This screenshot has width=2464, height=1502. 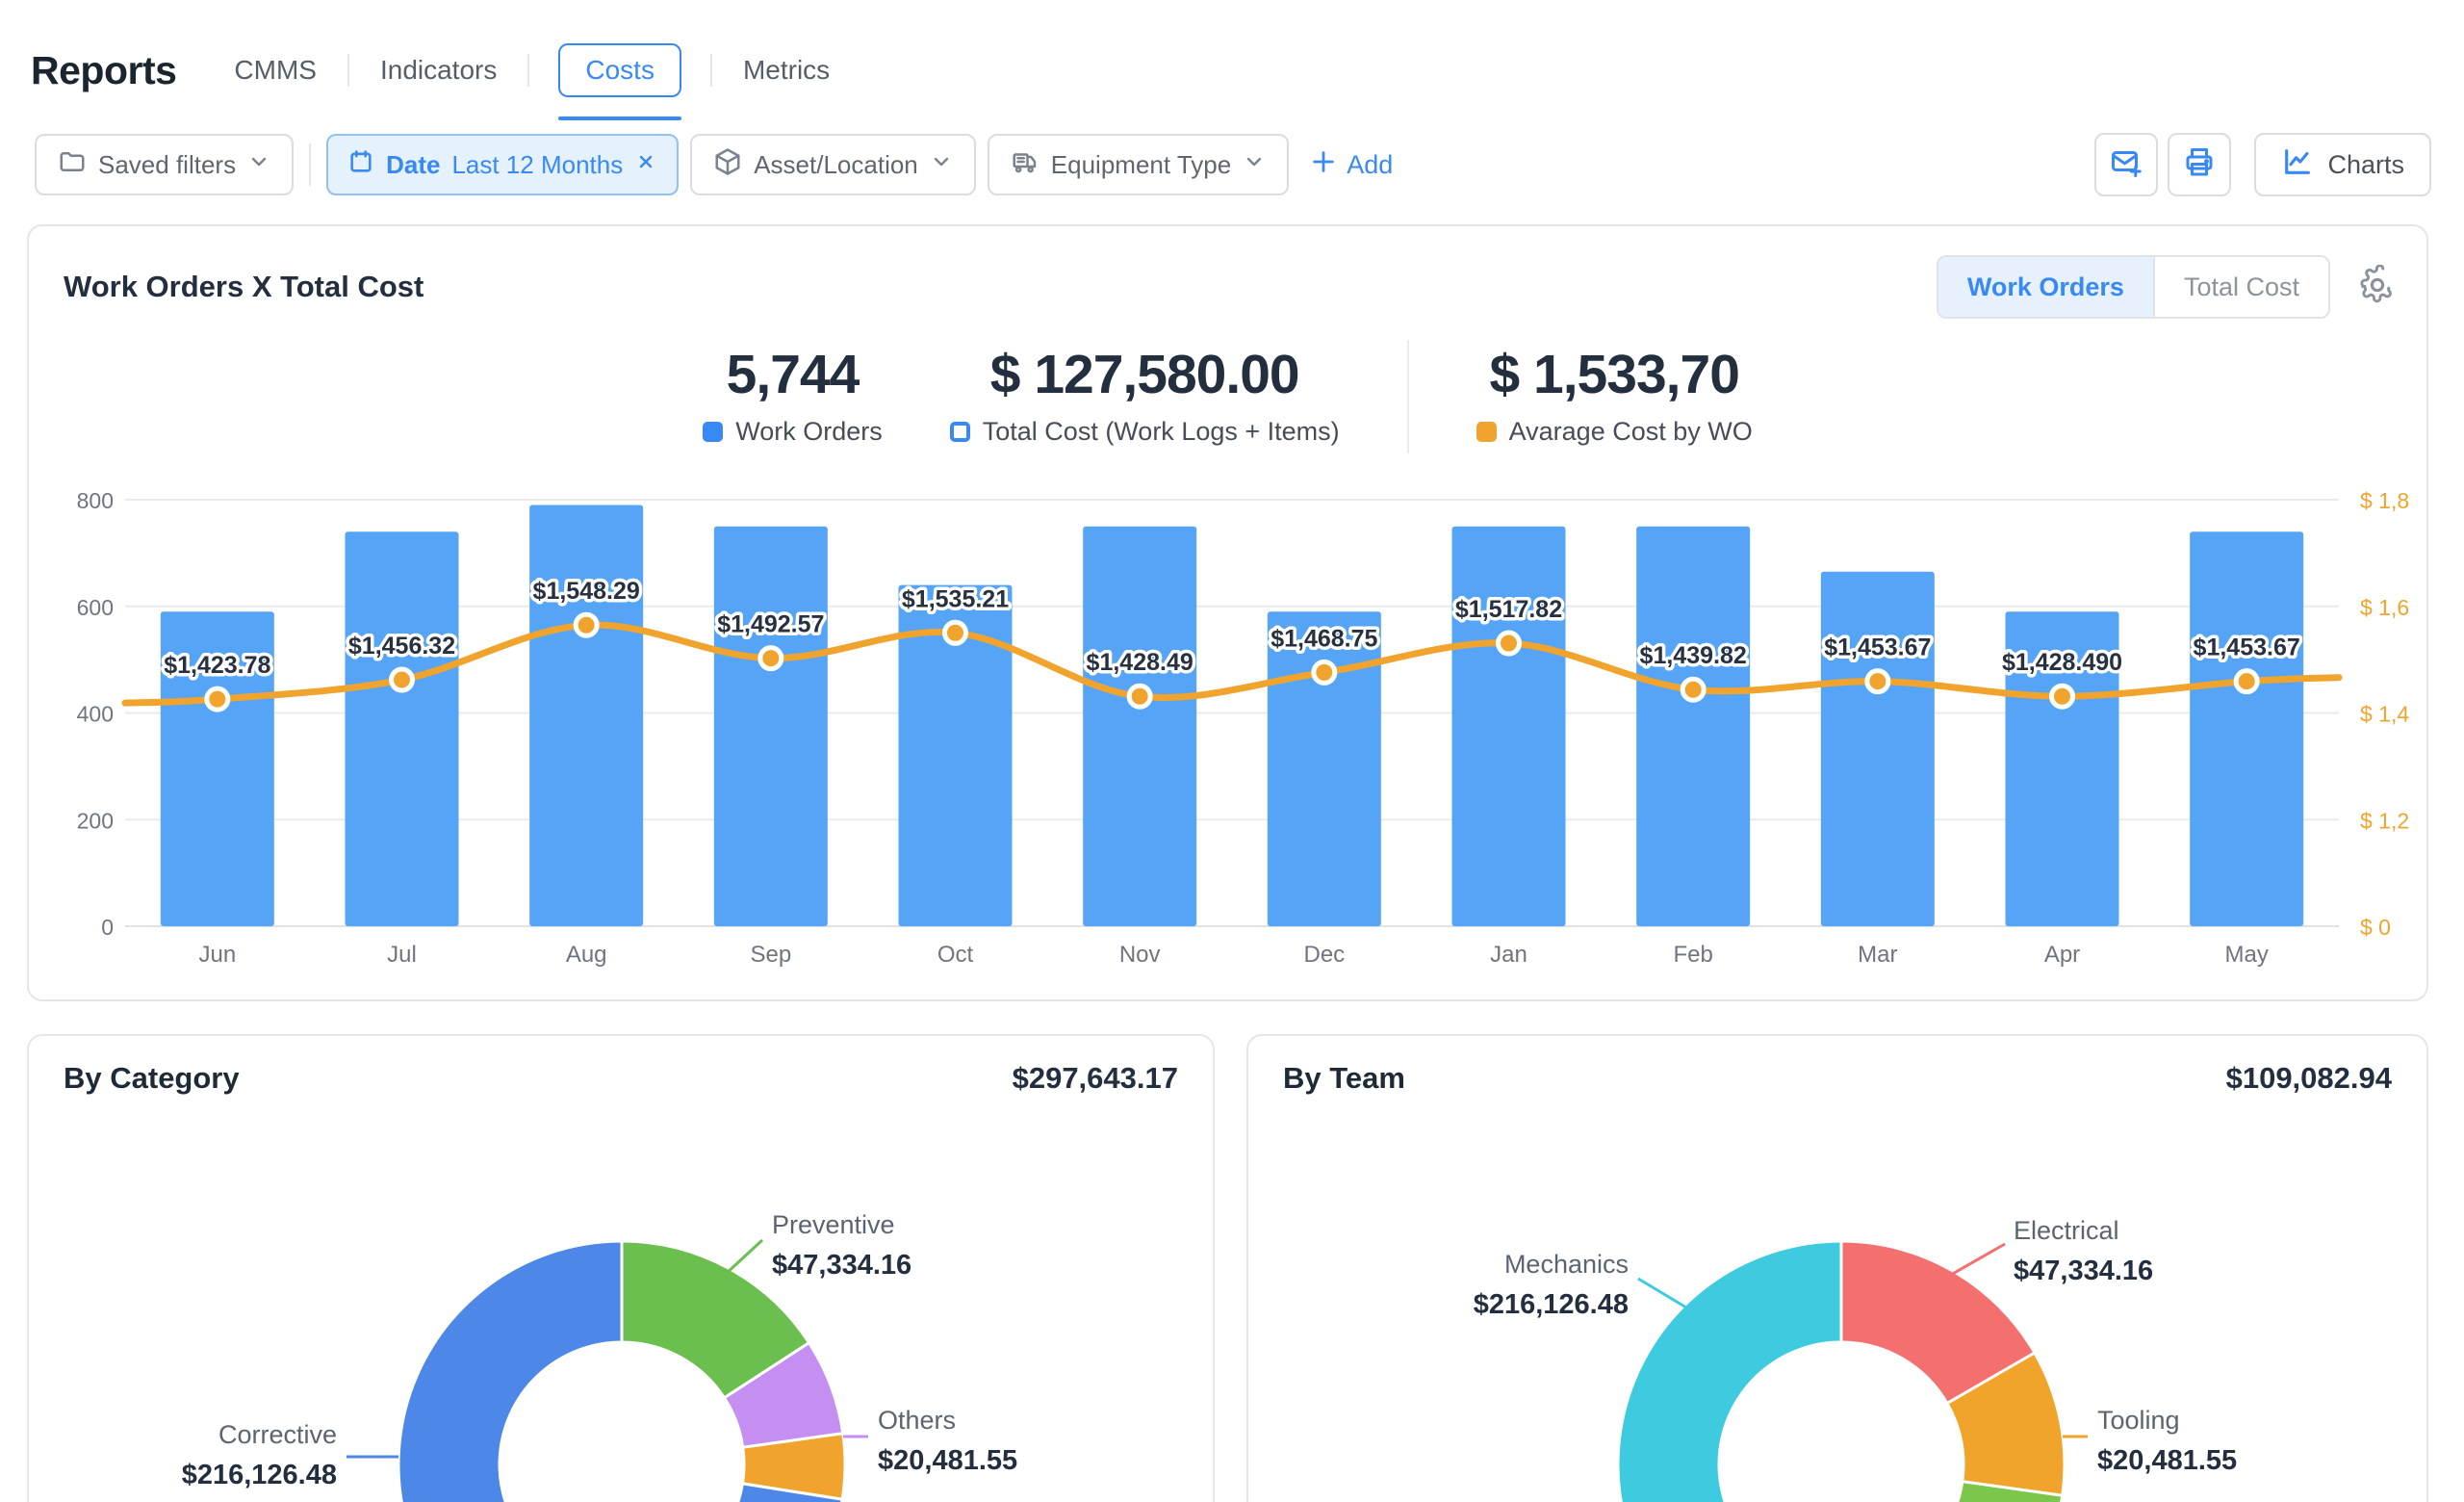 What do you see at coordinates (959, 432) in the screenshot?
I see `total-cost-legend-marker` at bounding box center [959, 432].